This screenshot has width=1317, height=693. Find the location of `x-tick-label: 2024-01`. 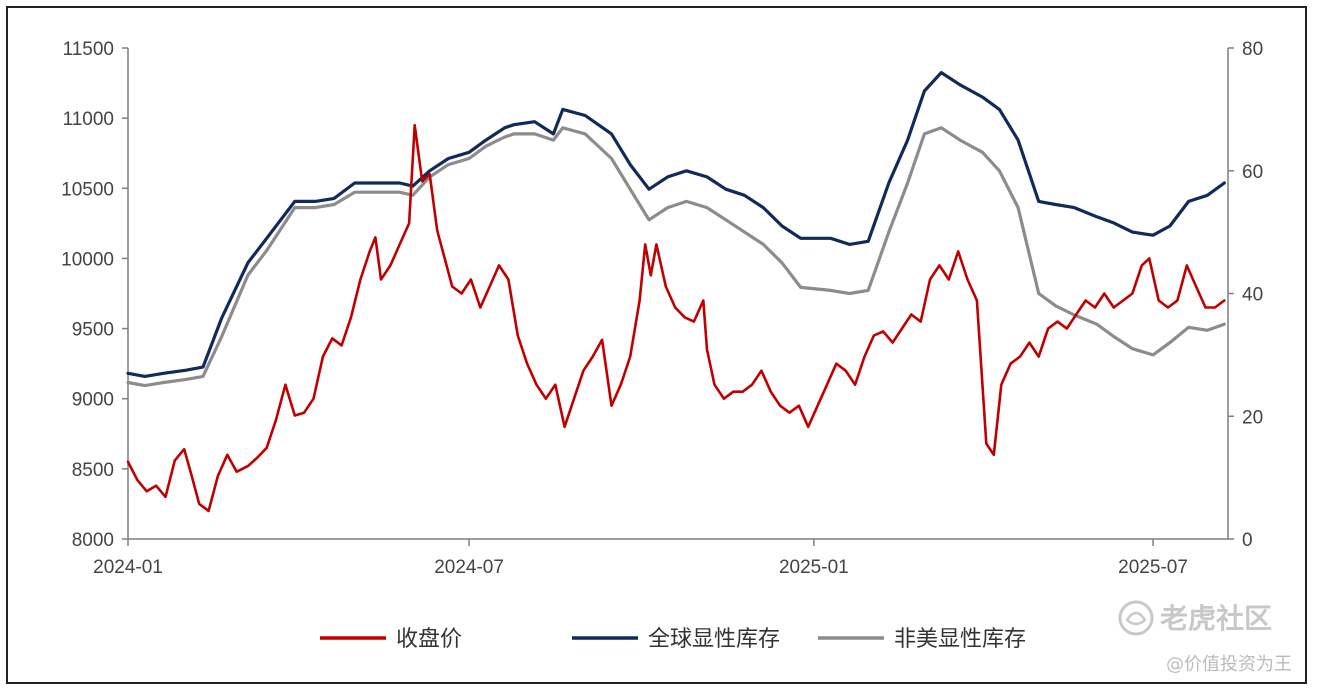

x-tick-label: 2024-01 is located at coordinates (128, 567).